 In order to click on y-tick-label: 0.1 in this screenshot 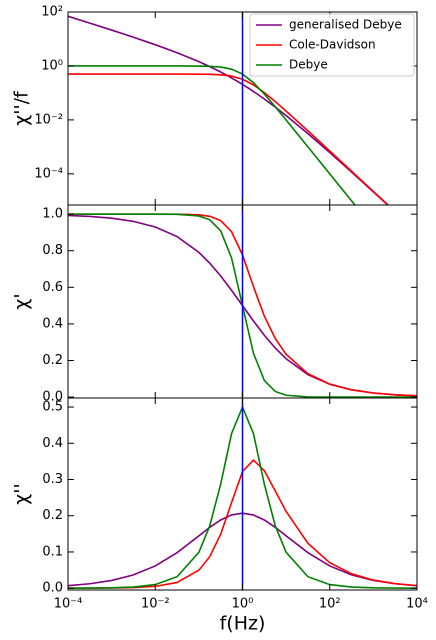, I will do `click(52, 551)`.